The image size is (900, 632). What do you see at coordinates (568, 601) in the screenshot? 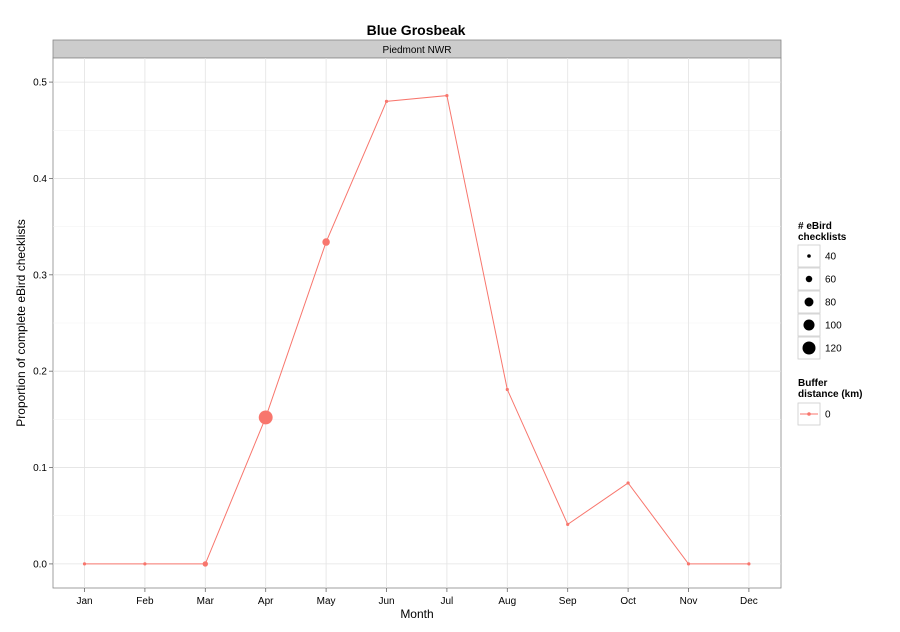
I see `x-tick-label: Sep` at bounding box center [568, 601].